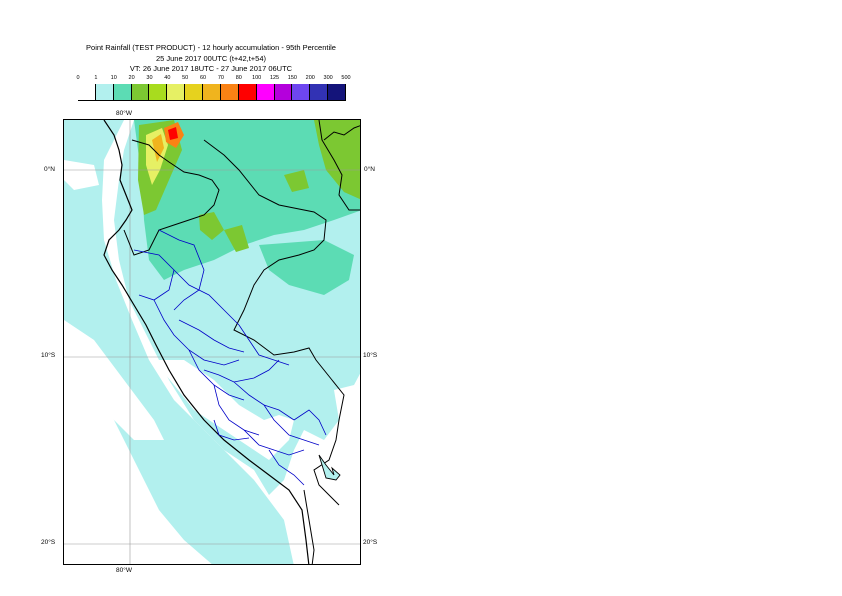  I want to click on heavy-rainfall-patch-b, so click(236, 238).